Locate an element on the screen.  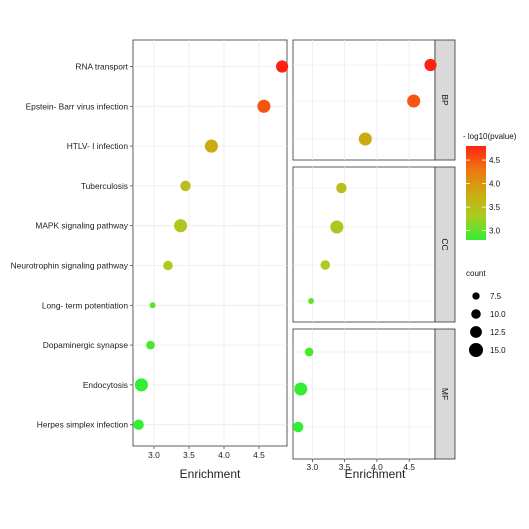
facet-strip-label: CC is located at coordinates (445, 244).